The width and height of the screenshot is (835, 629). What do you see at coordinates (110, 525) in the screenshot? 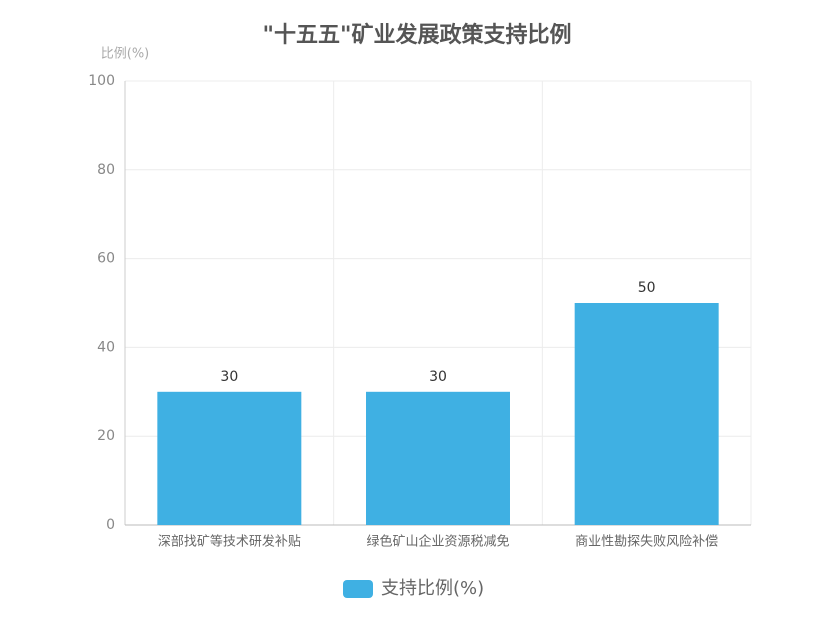
I see `y-tick-label: 0` at bounding box center [110, 525].